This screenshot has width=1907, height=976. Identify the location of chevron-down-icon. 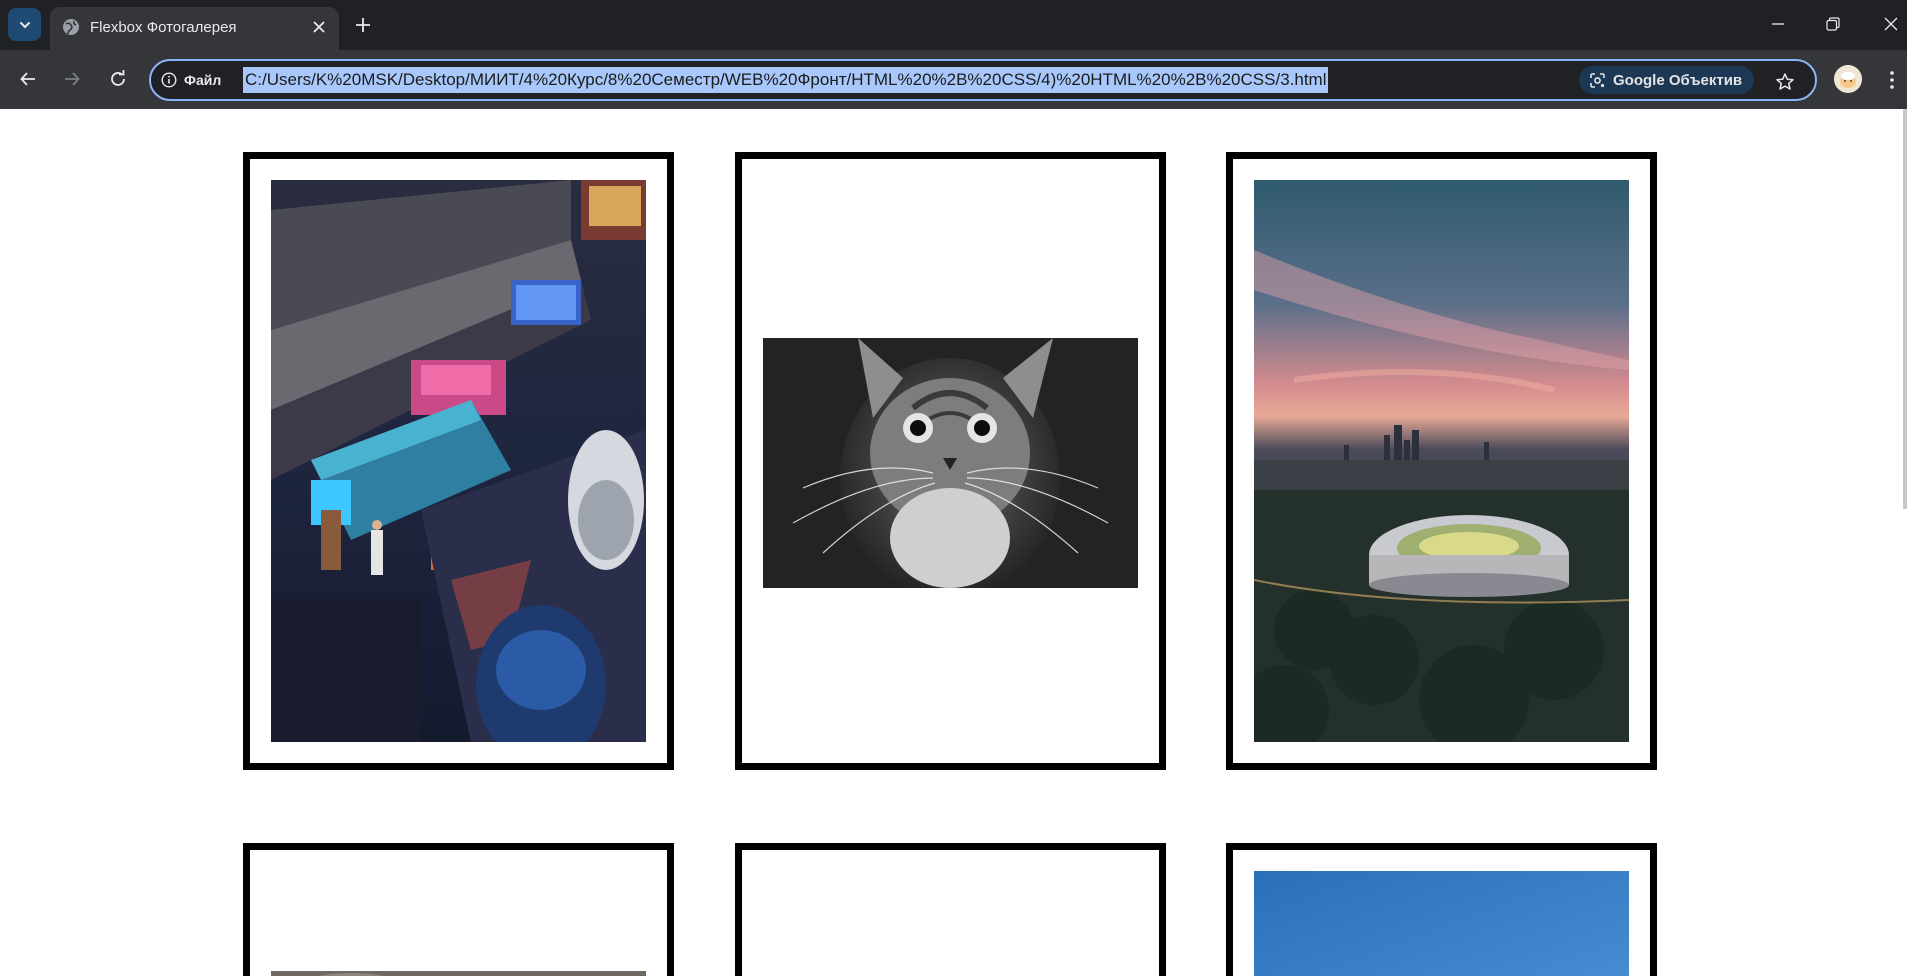
(24, 24).